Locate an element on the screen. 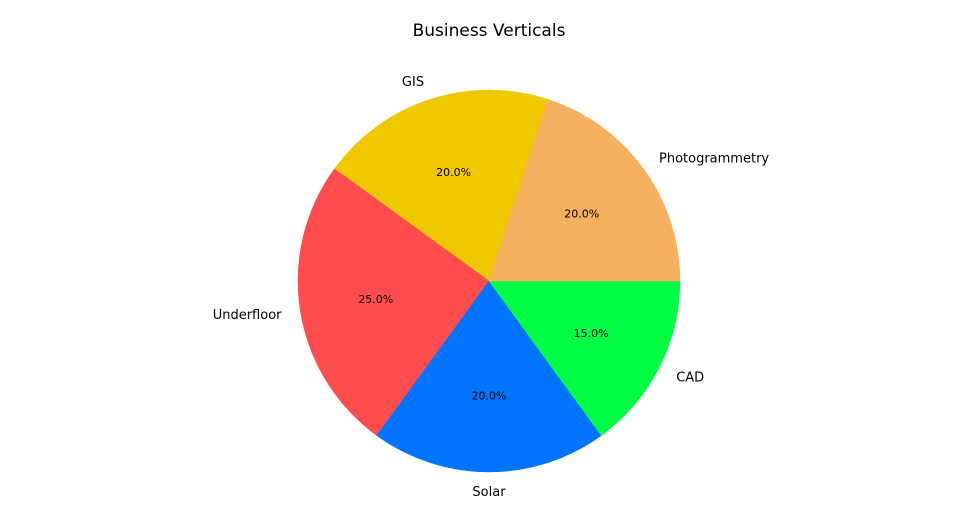  pie-slice-gis is located at coordinates (441, 185).